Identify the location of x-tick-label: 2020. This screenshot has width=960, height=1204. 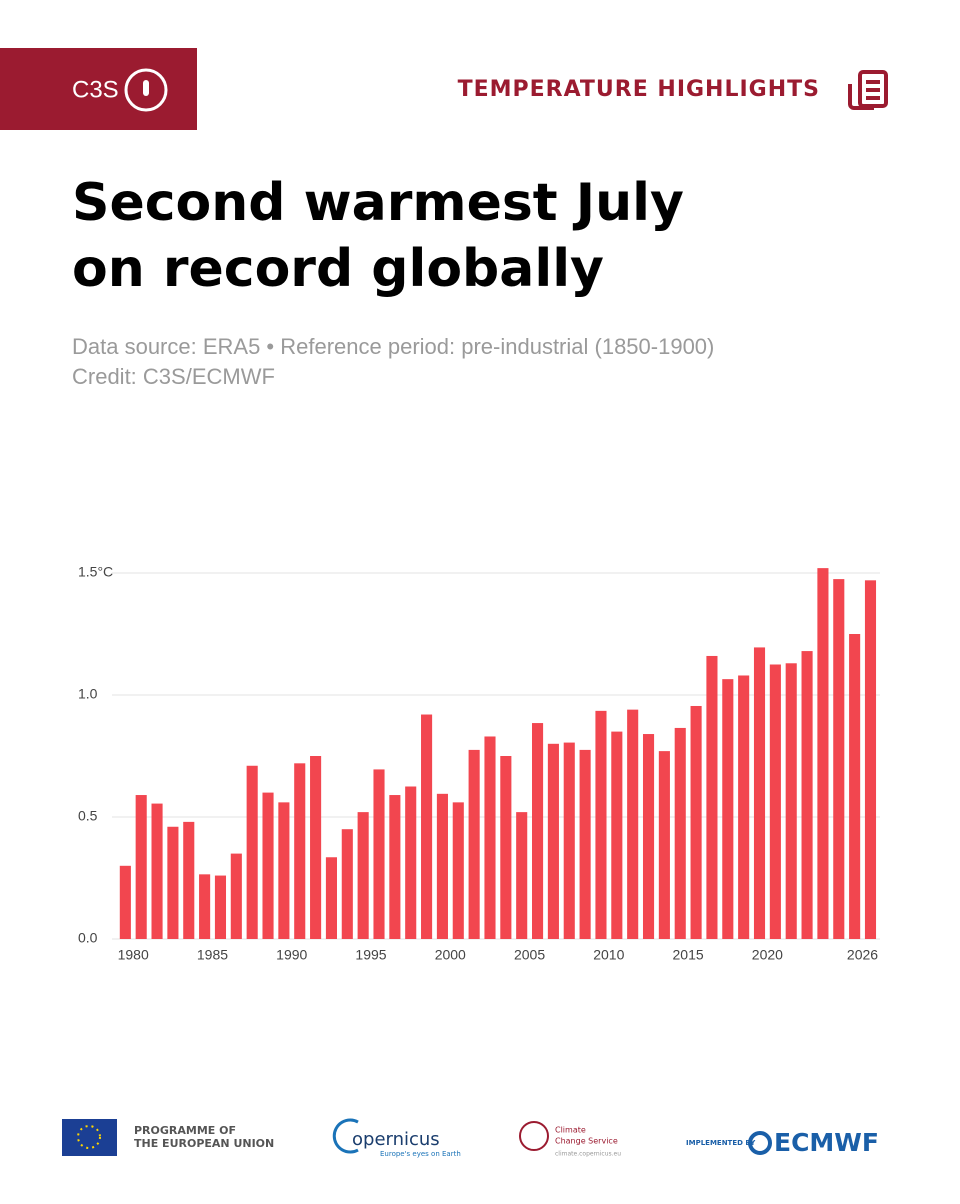
(767, 955).